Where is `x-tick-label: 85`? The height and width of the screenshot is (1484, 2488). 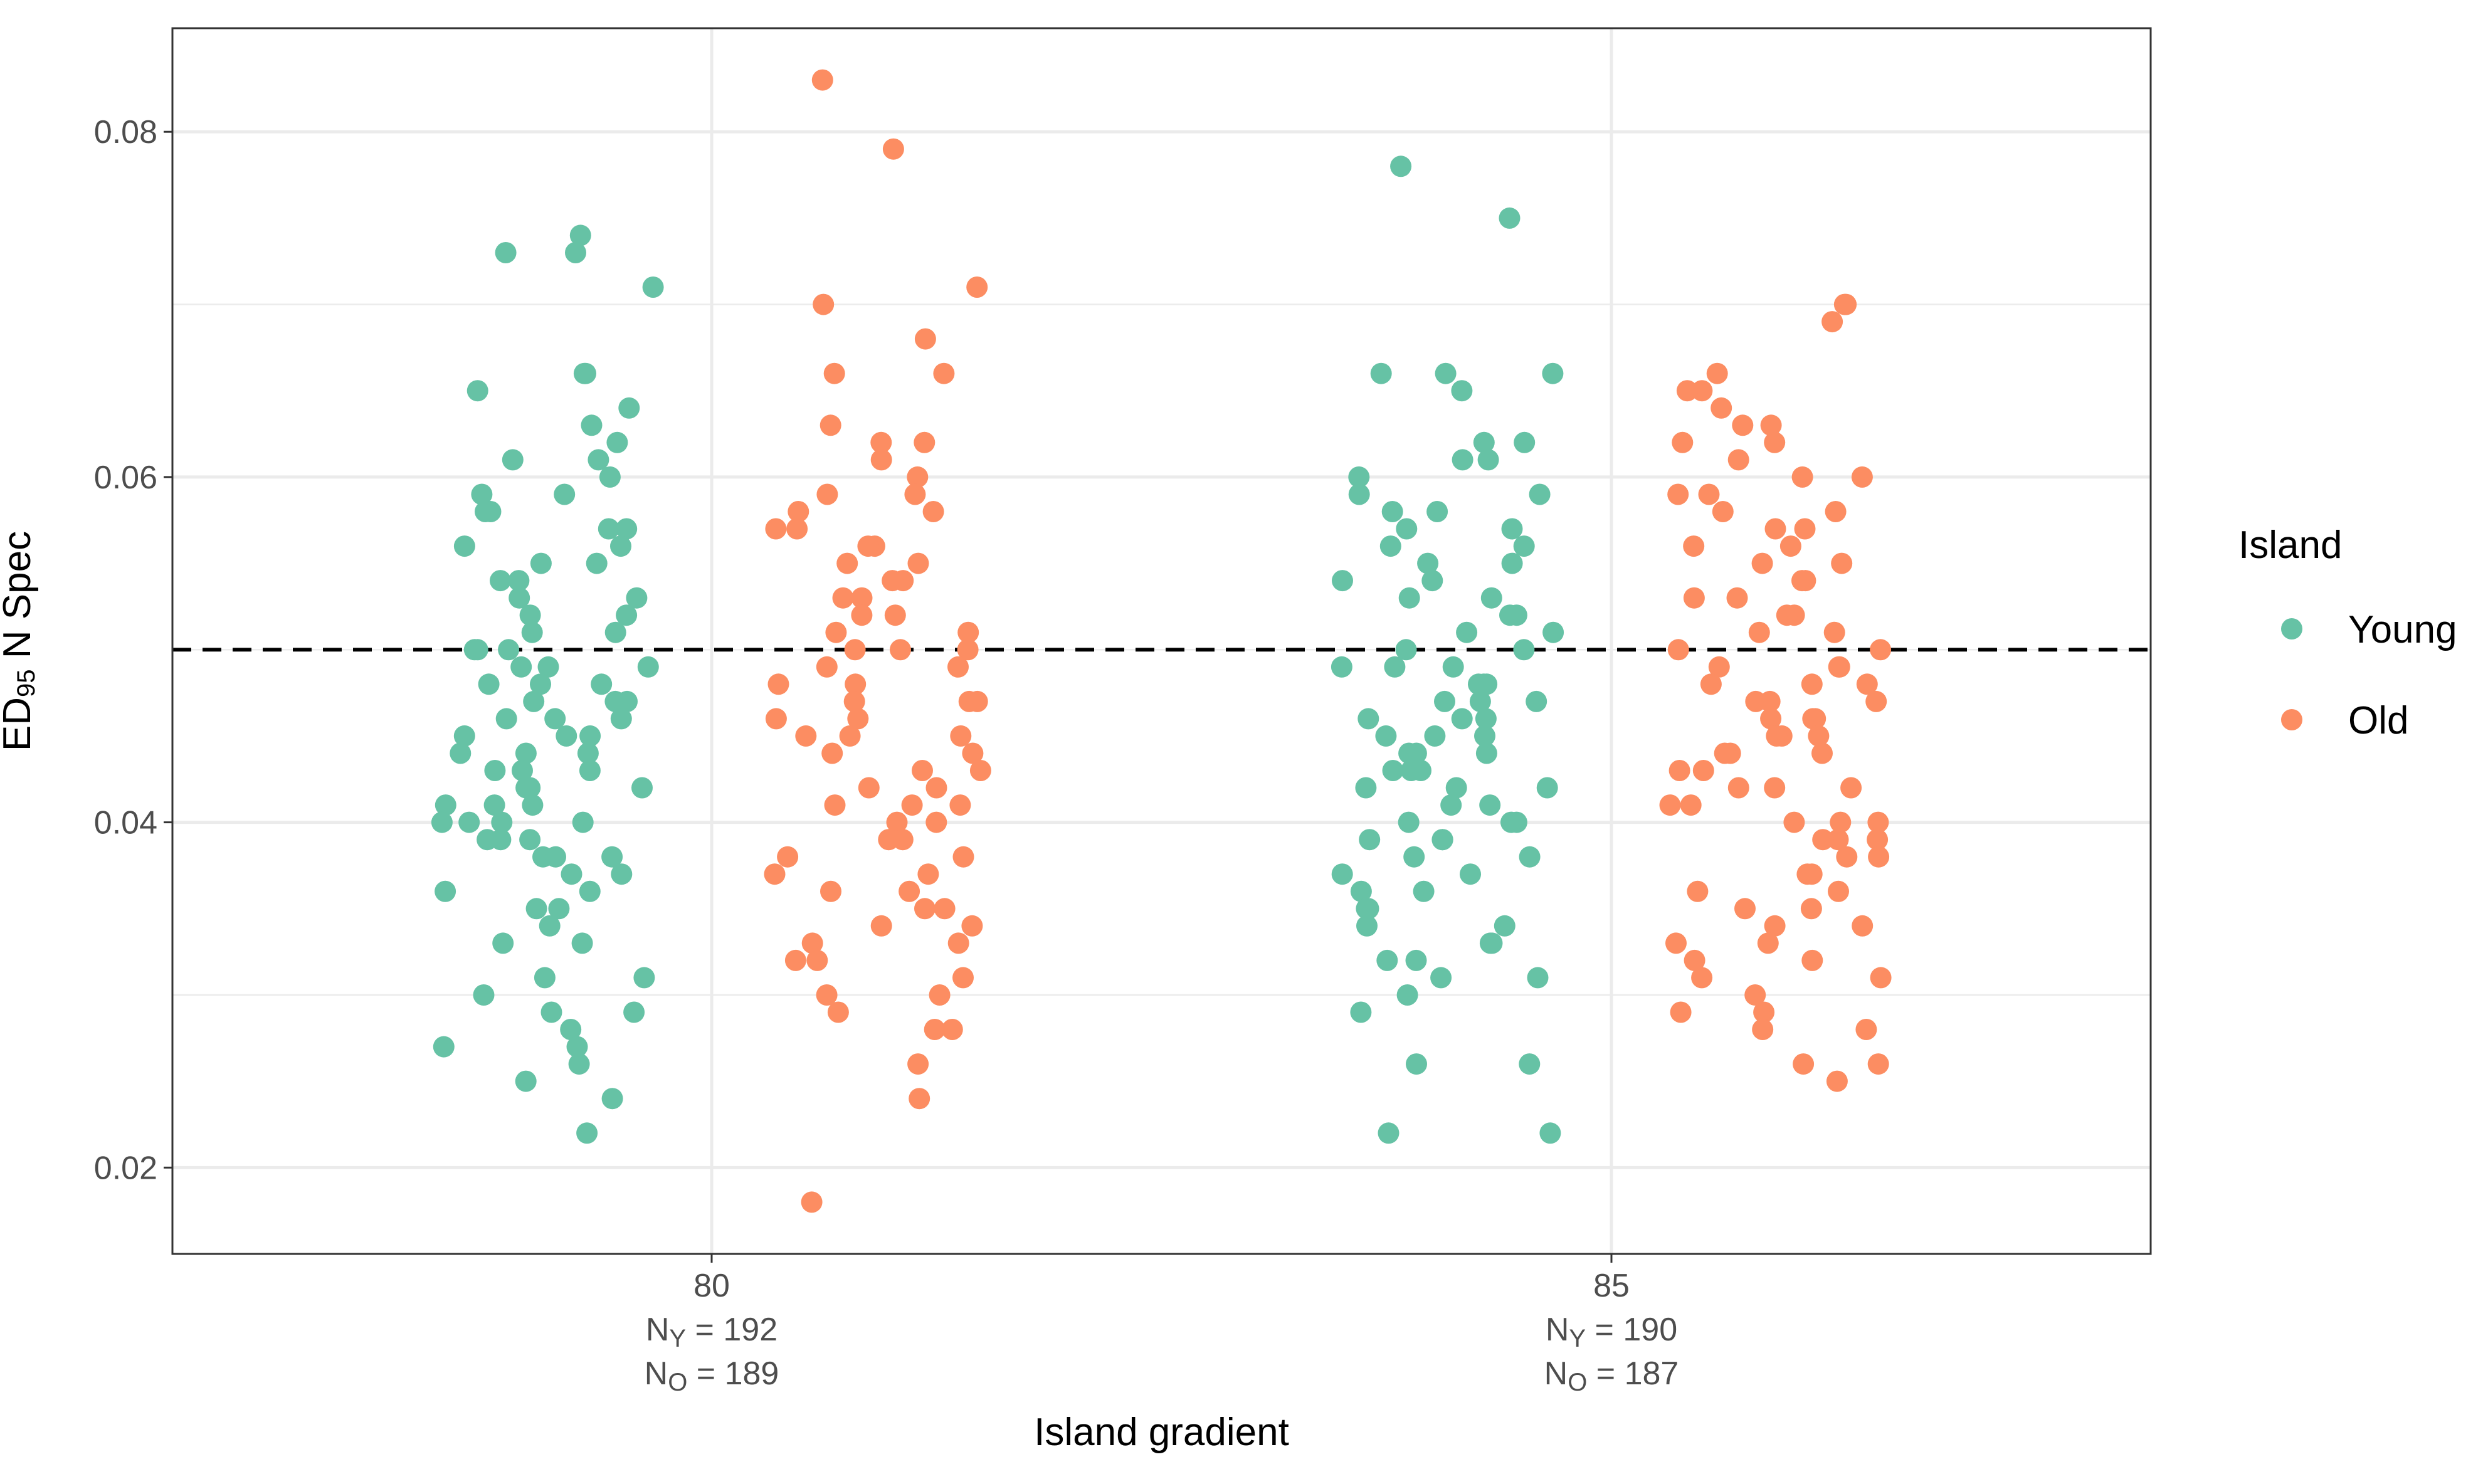 x-tick-label: 85 is located at coordinates (1611, 1286).